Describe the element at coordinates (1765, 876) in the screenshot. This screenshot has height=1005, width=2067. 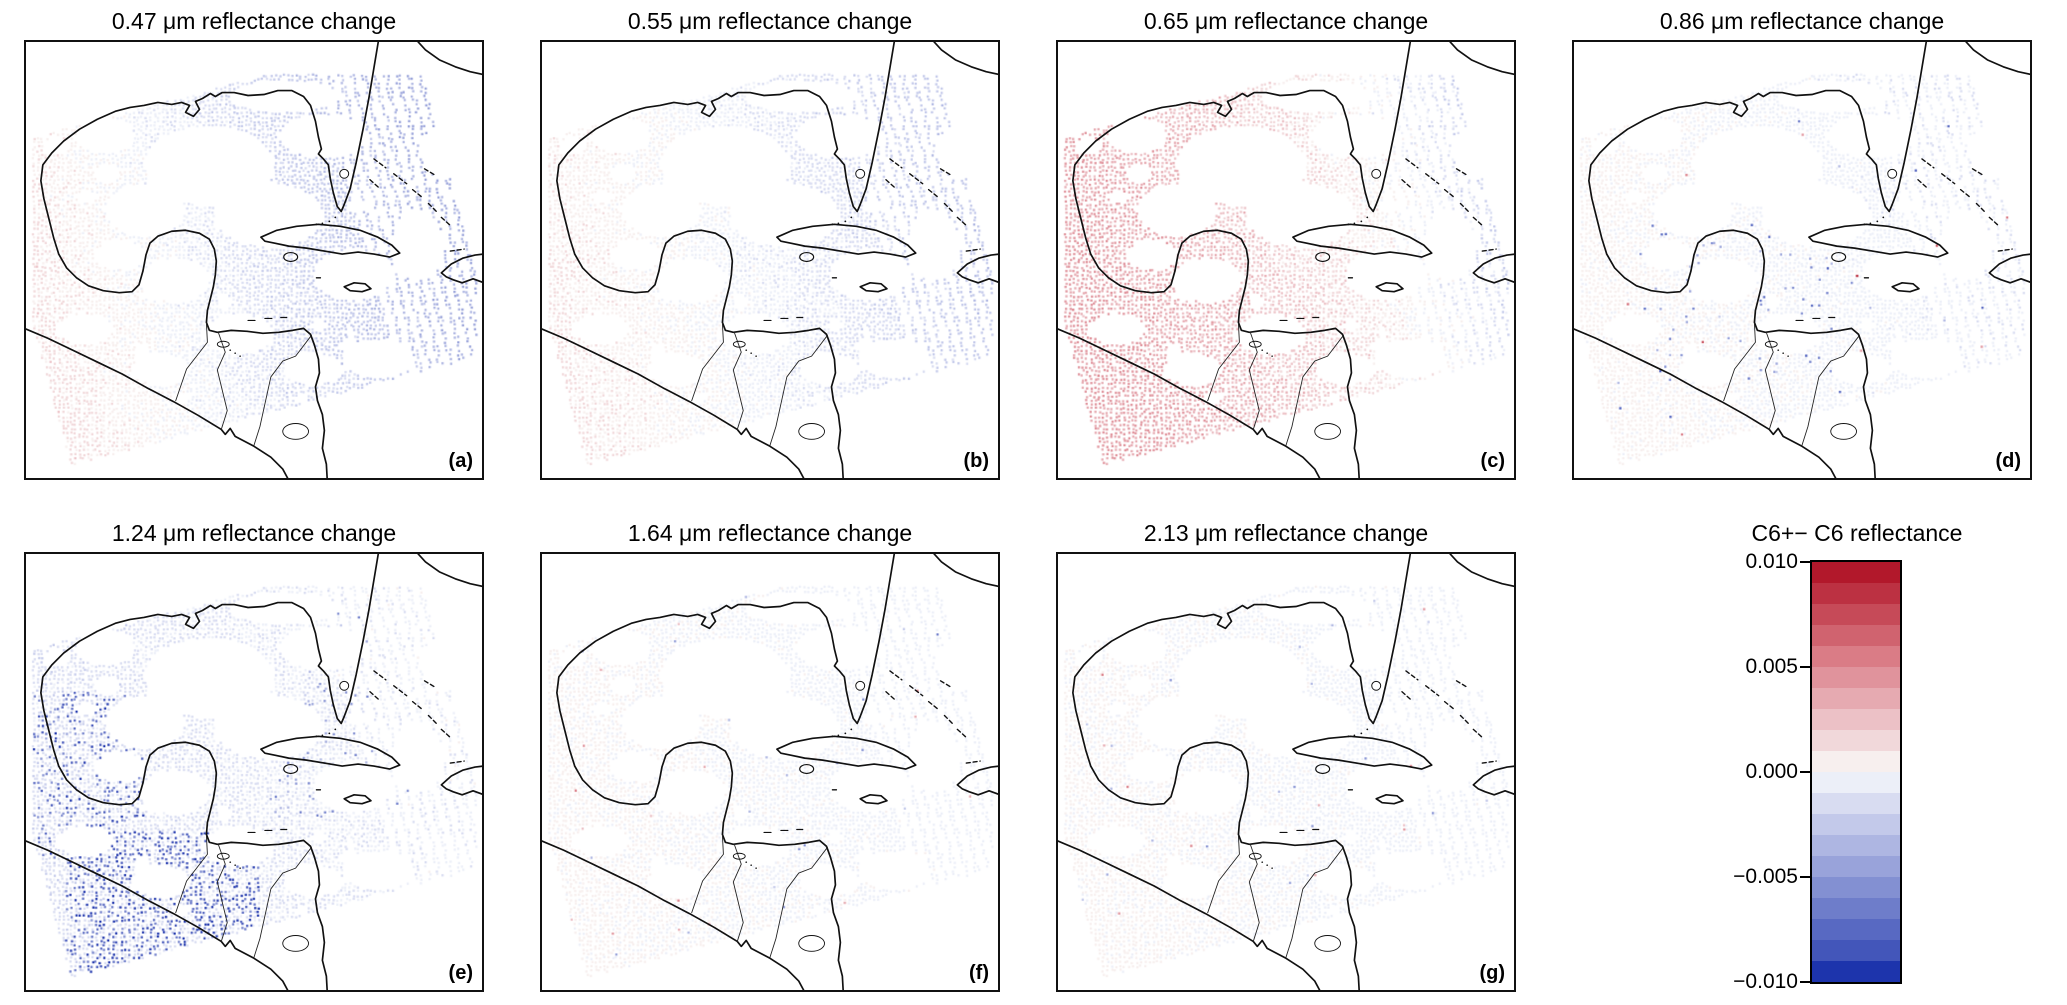
I see `colorbar-tick-label: −0.005` at that location.